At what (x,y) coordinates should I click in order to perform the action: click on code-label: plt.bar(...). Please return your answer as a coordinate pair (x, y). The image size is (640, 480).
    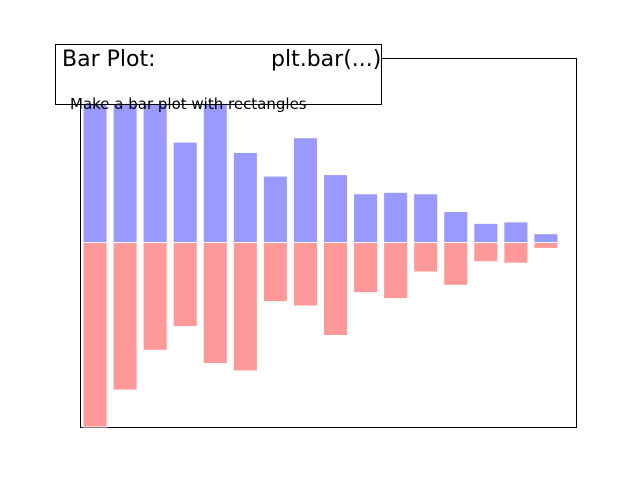
    Looking at the image, I should click on (326, 59).